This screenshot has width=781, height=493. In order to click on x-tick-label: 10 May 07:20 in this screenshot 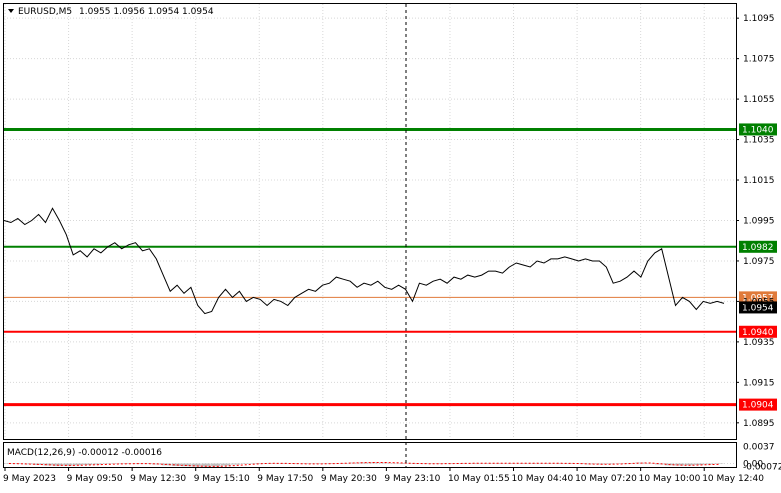, I will do `click(606, 479)`.